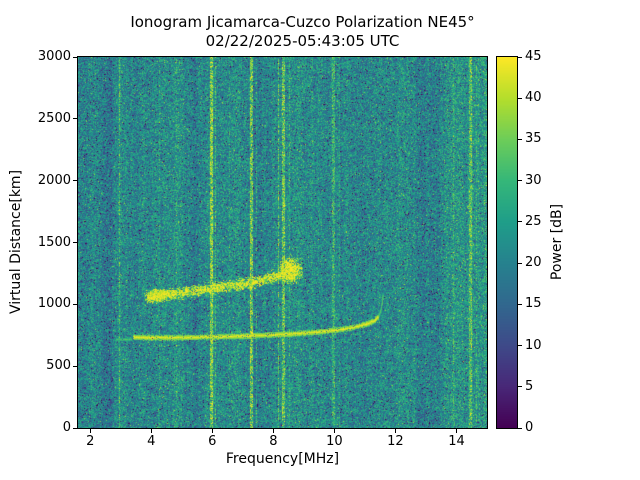  What do you see at coordinates (533, 263) in the screenshot?
I see `colorbar-tick-label-20: 20` at bounding box center [533, 263].